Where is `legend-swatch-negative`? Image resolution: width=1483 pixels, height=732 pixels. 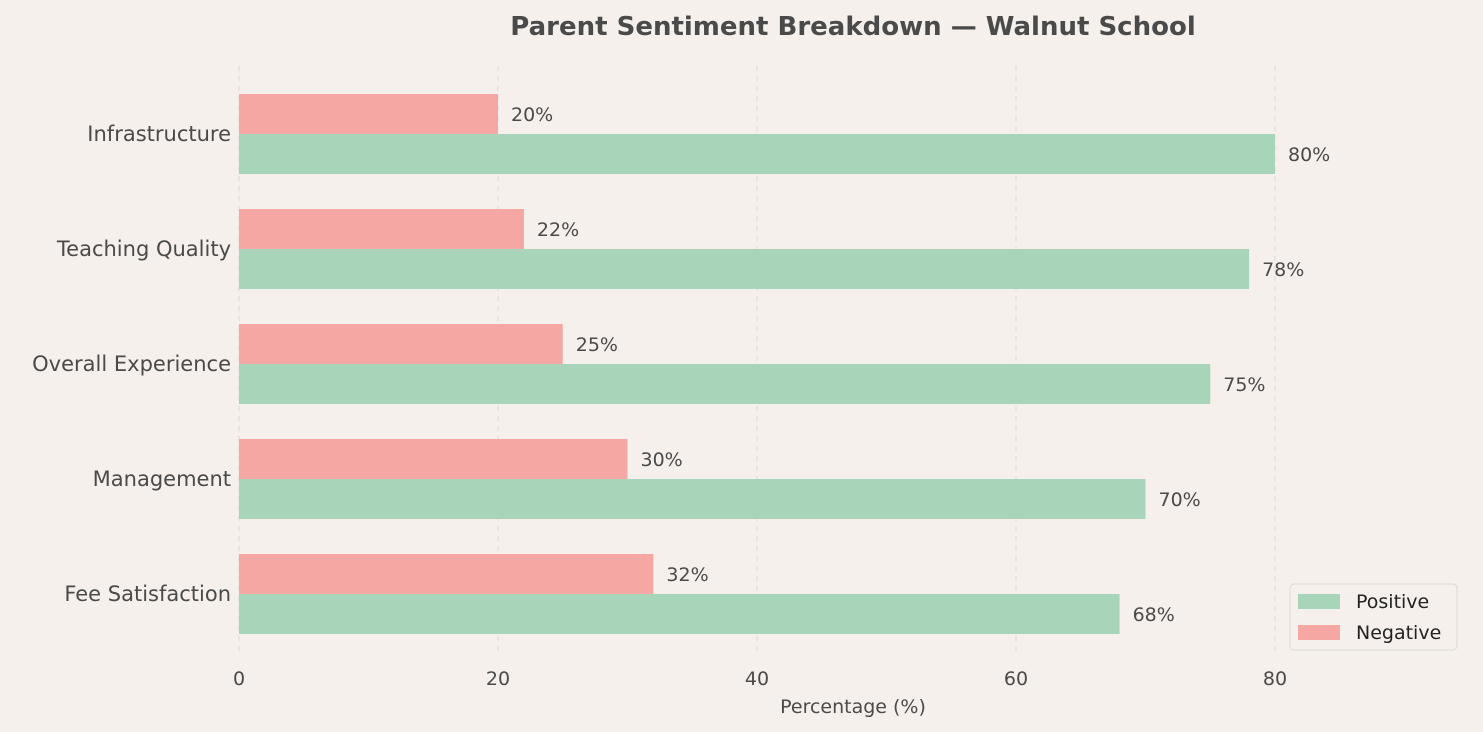 legend-swatch-negative is located at coordinates (1319, 632).